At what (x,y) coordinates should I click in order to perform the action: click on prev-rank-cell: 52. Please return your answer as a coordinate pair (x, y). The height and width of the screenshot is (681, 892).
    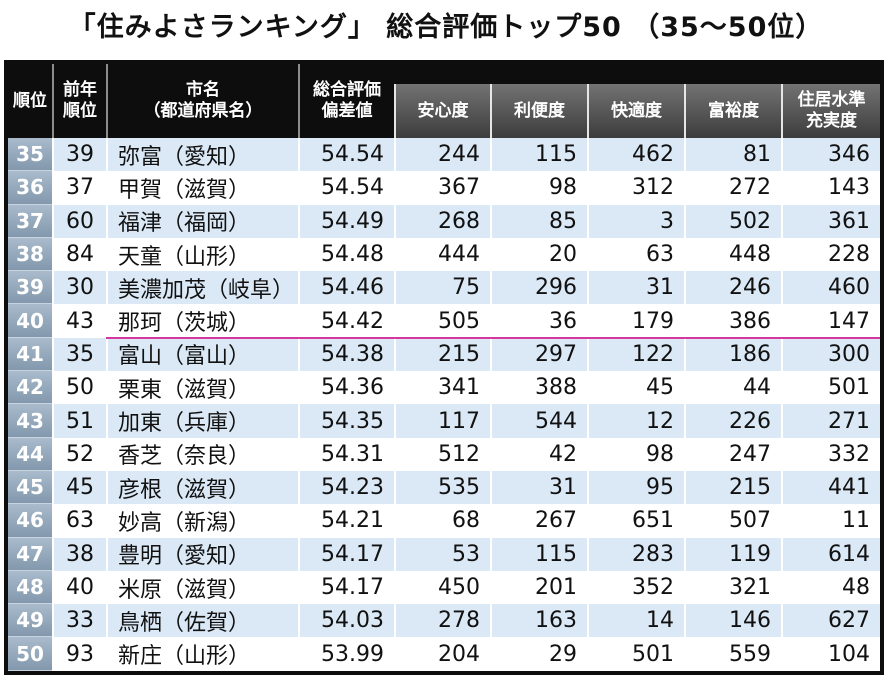
    Looking at the image, I should click on (79, 454).